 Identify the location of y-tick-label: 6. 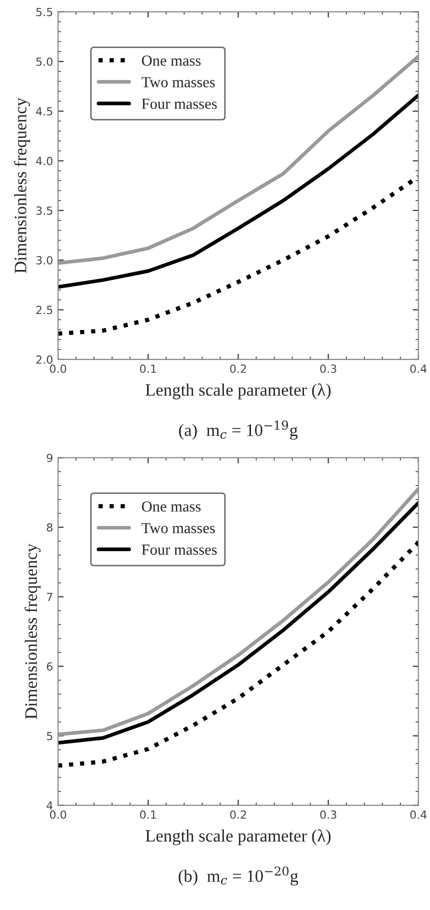
(49, 666).